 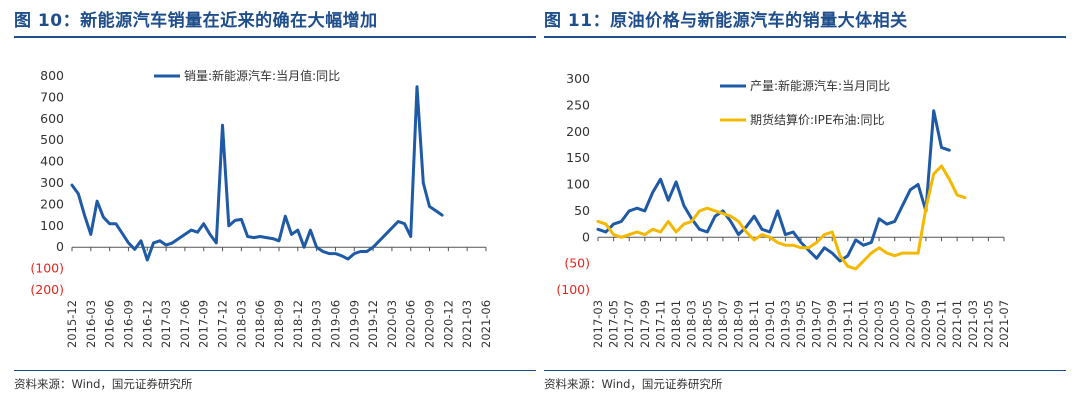 What do you see at coordinates (52, 96) in the screenshot?
I see `y-tick-label: 700` at bounding box center [52, 96].